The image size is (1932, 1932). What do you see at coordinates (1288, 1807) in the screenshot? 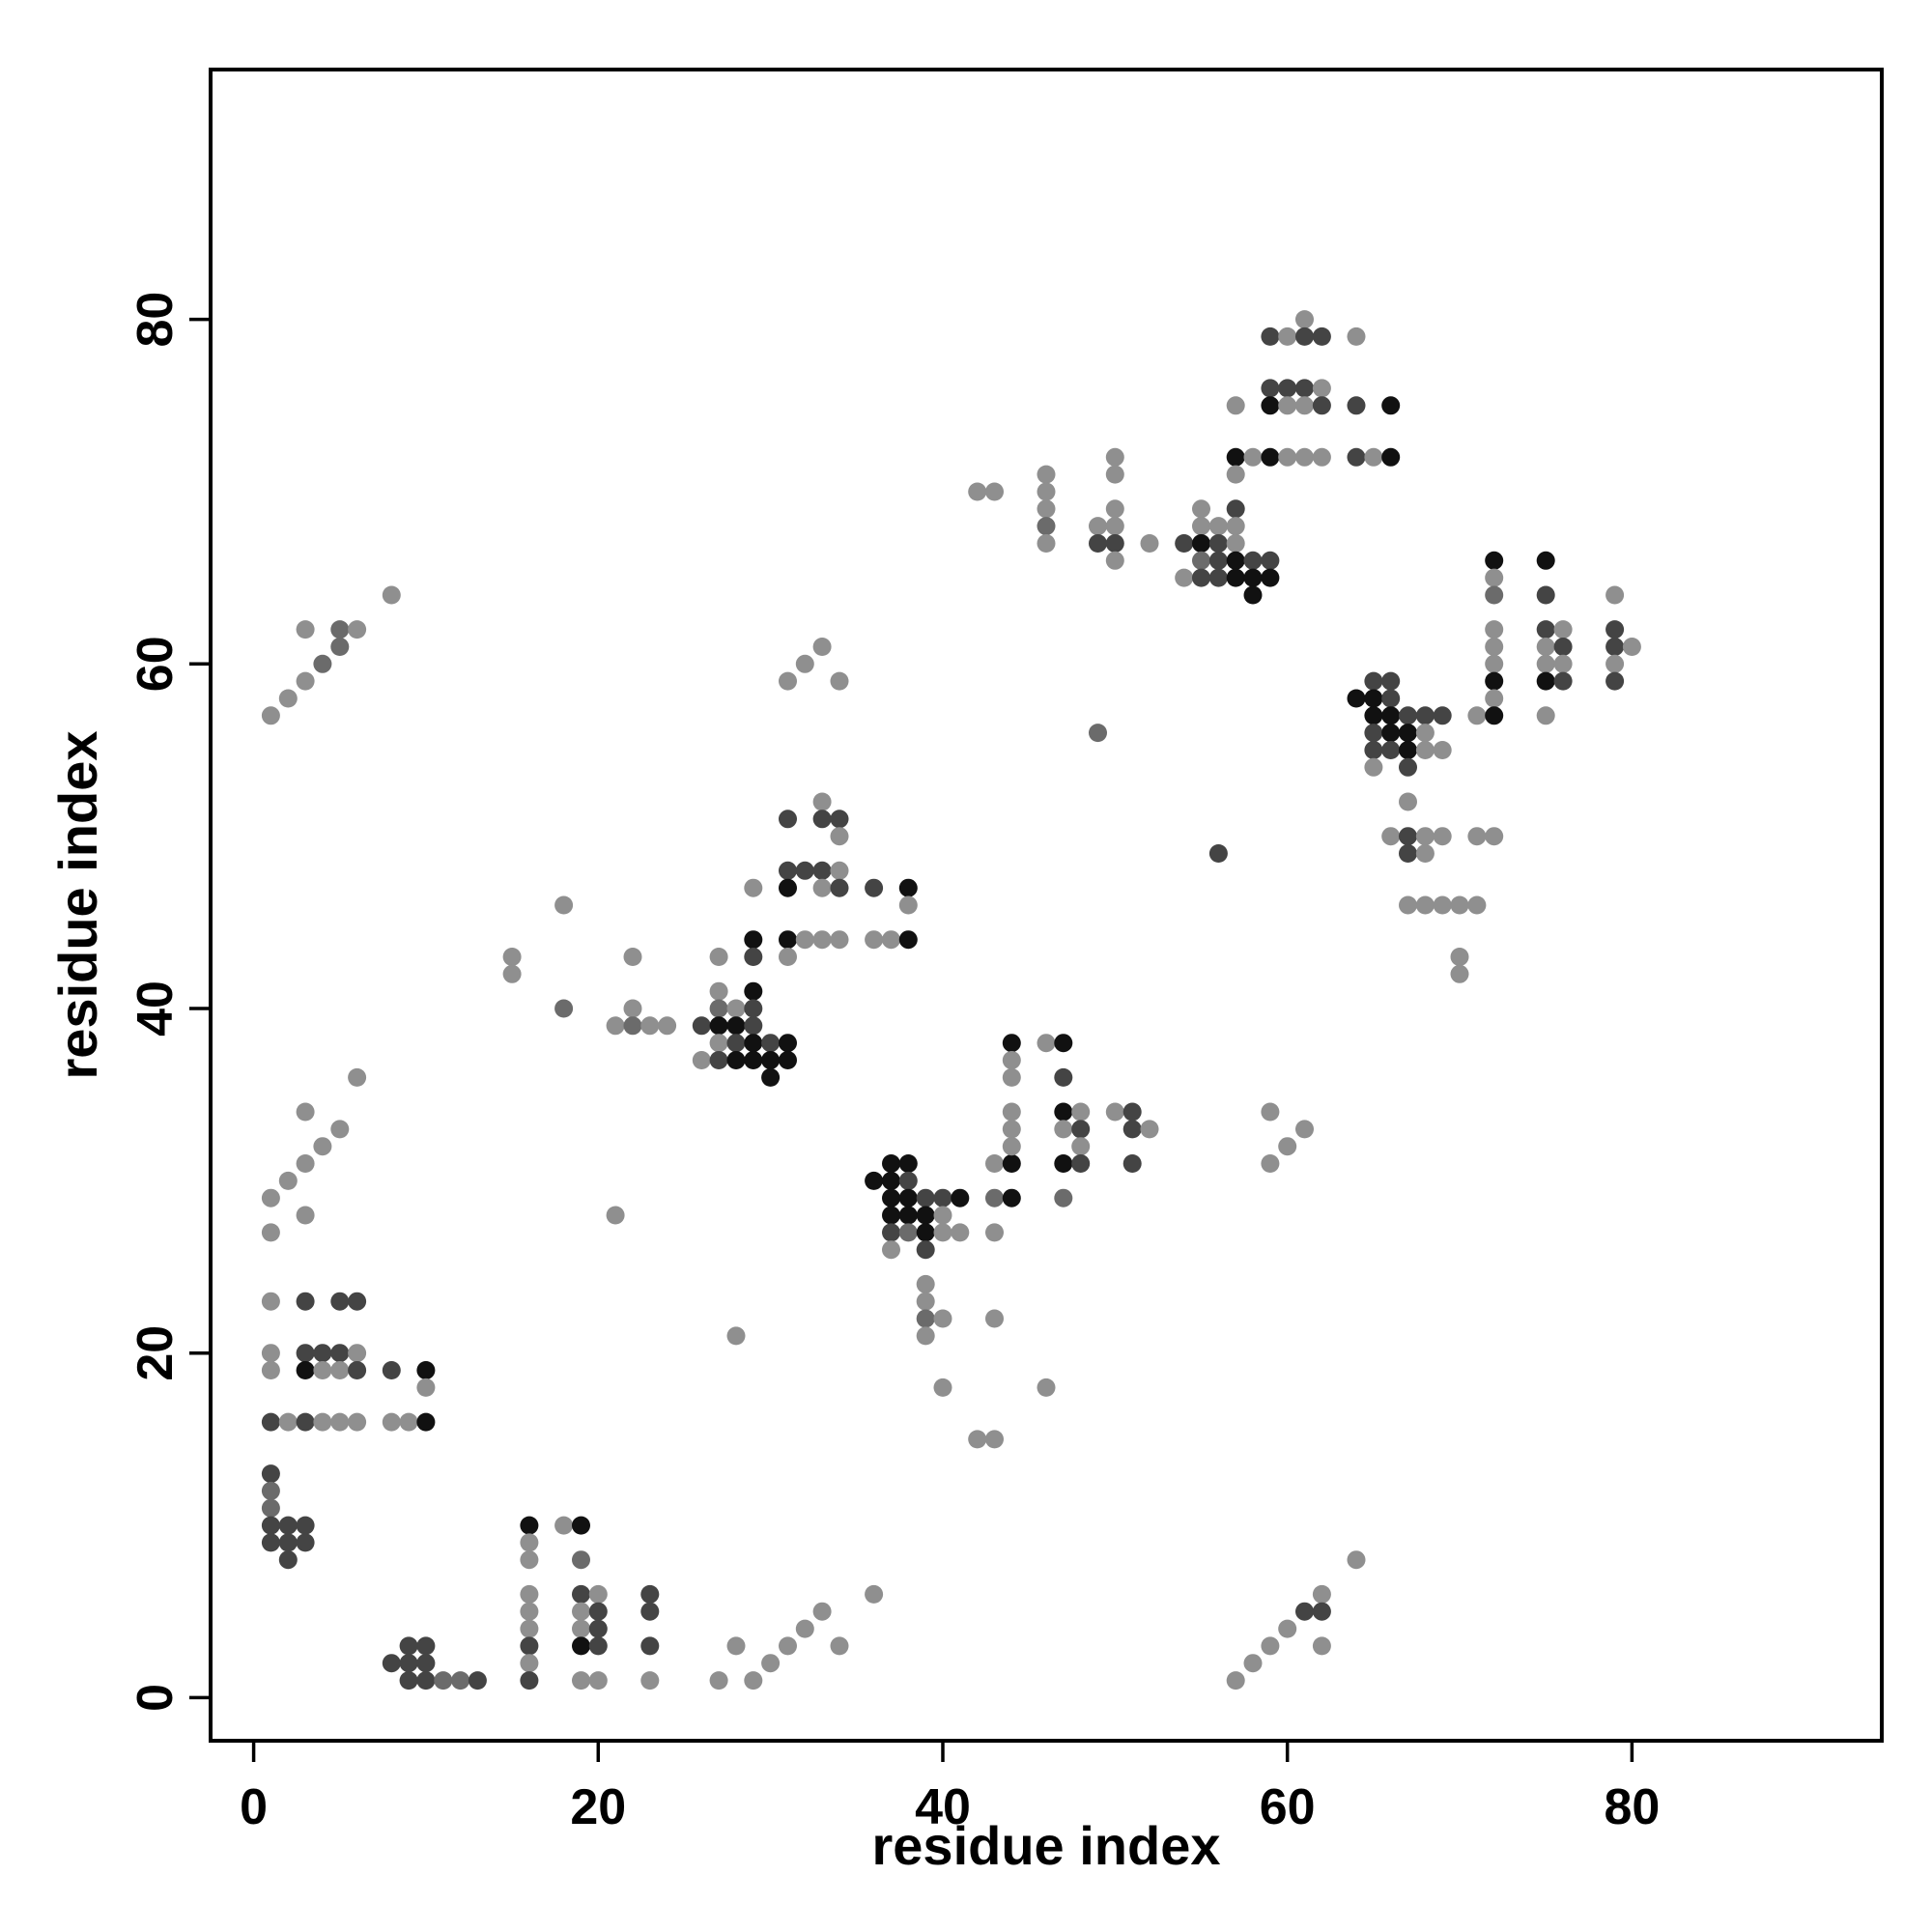
I see `x-tick-label: 60` at bounding box center [1288, 1807].